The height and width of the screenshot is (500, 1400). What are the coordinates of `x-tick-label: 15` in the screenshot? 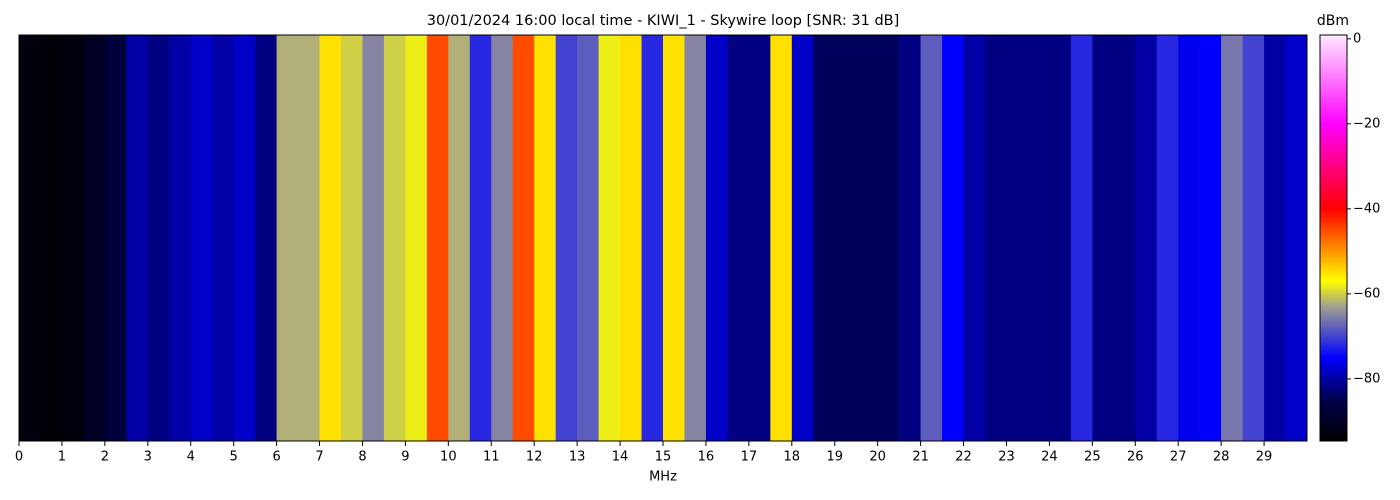 It's located at (663, 457).